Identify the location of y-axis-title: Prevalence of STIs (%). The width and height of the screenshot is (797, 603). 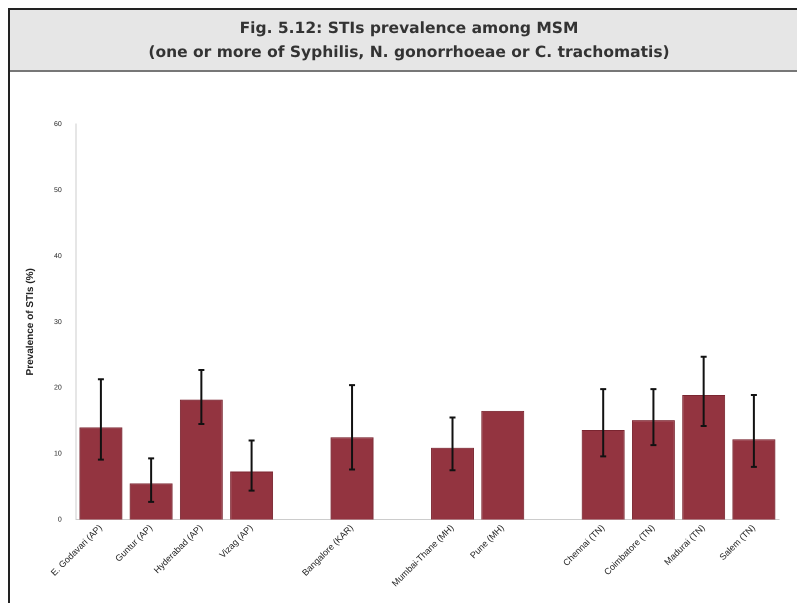
(30, 322).